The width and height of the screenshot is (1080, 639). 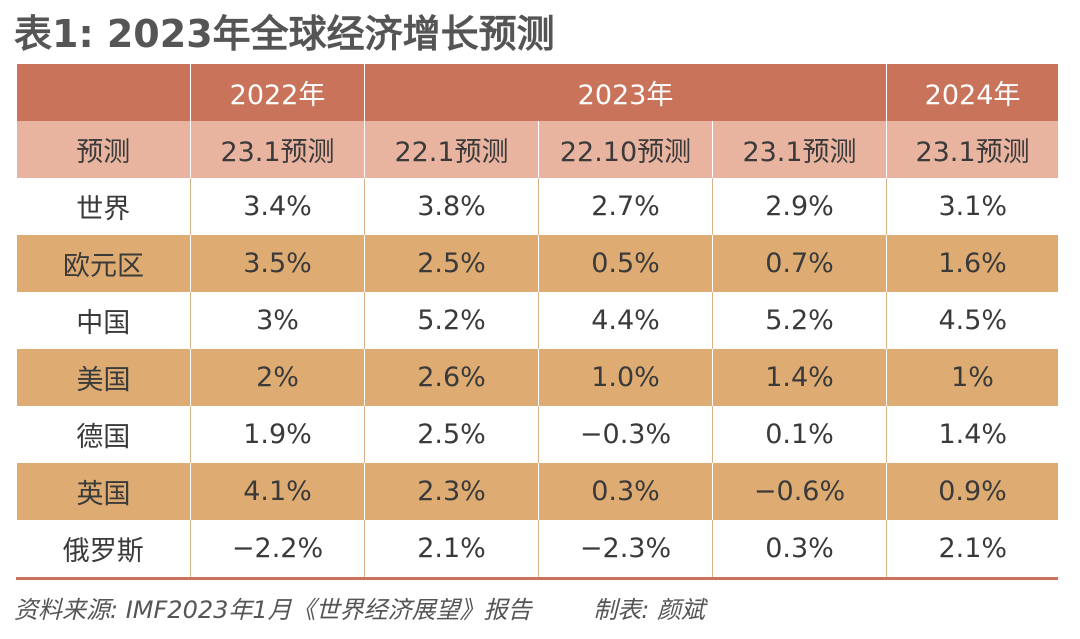 What do you see at coordinates (649, 610) in the screenshot?
I see `credit-note: 制表: 颜斌` at bounding box center [649, 610].